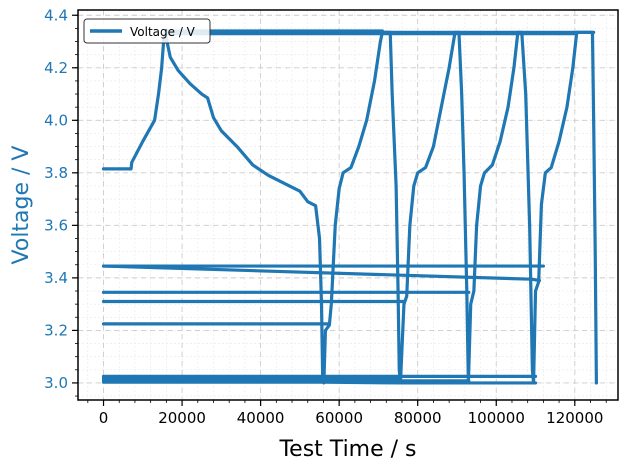 This screenshot has width=630, height=469. Describe the element at coordinates (182, 418) in the screenshot. I see `x-tick-label: 20000` at that location.